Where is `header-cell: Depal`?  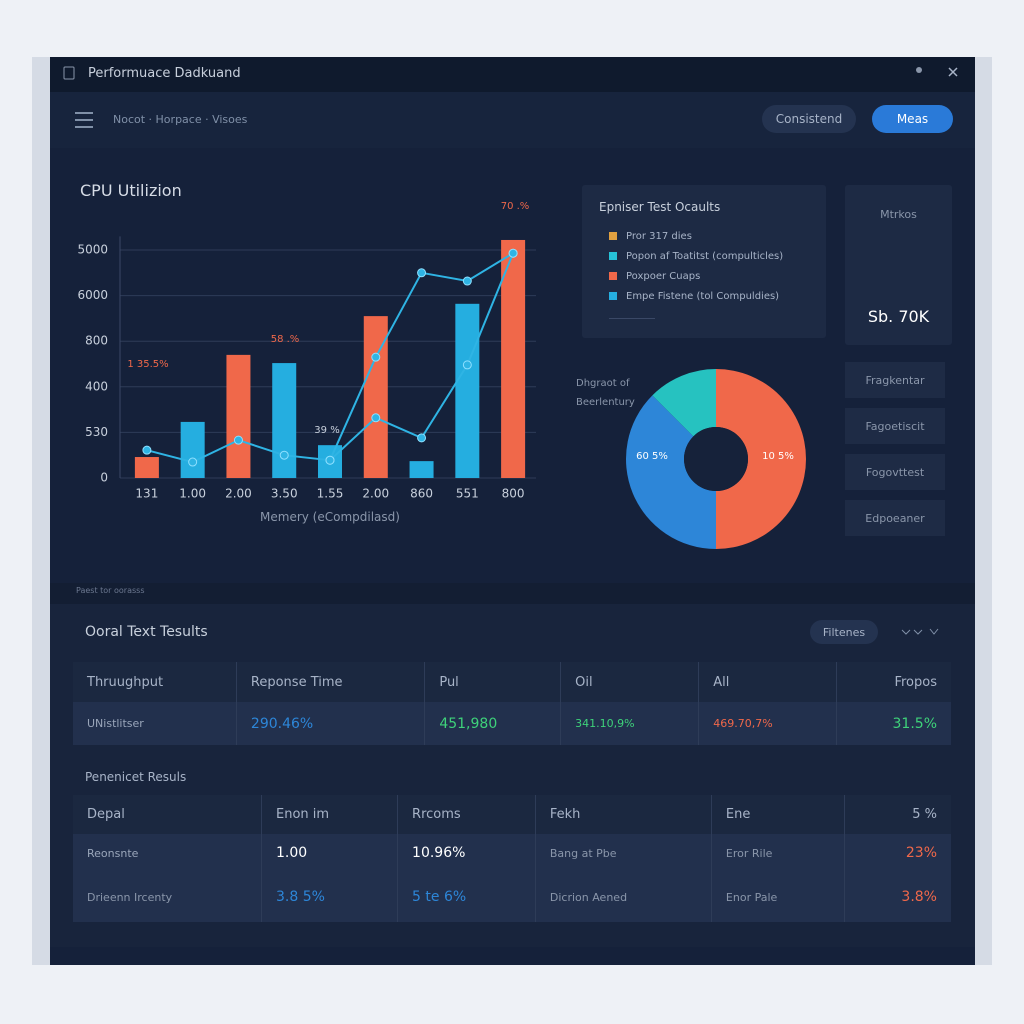
header-cell: Depal is located at coordinates (167, 814).